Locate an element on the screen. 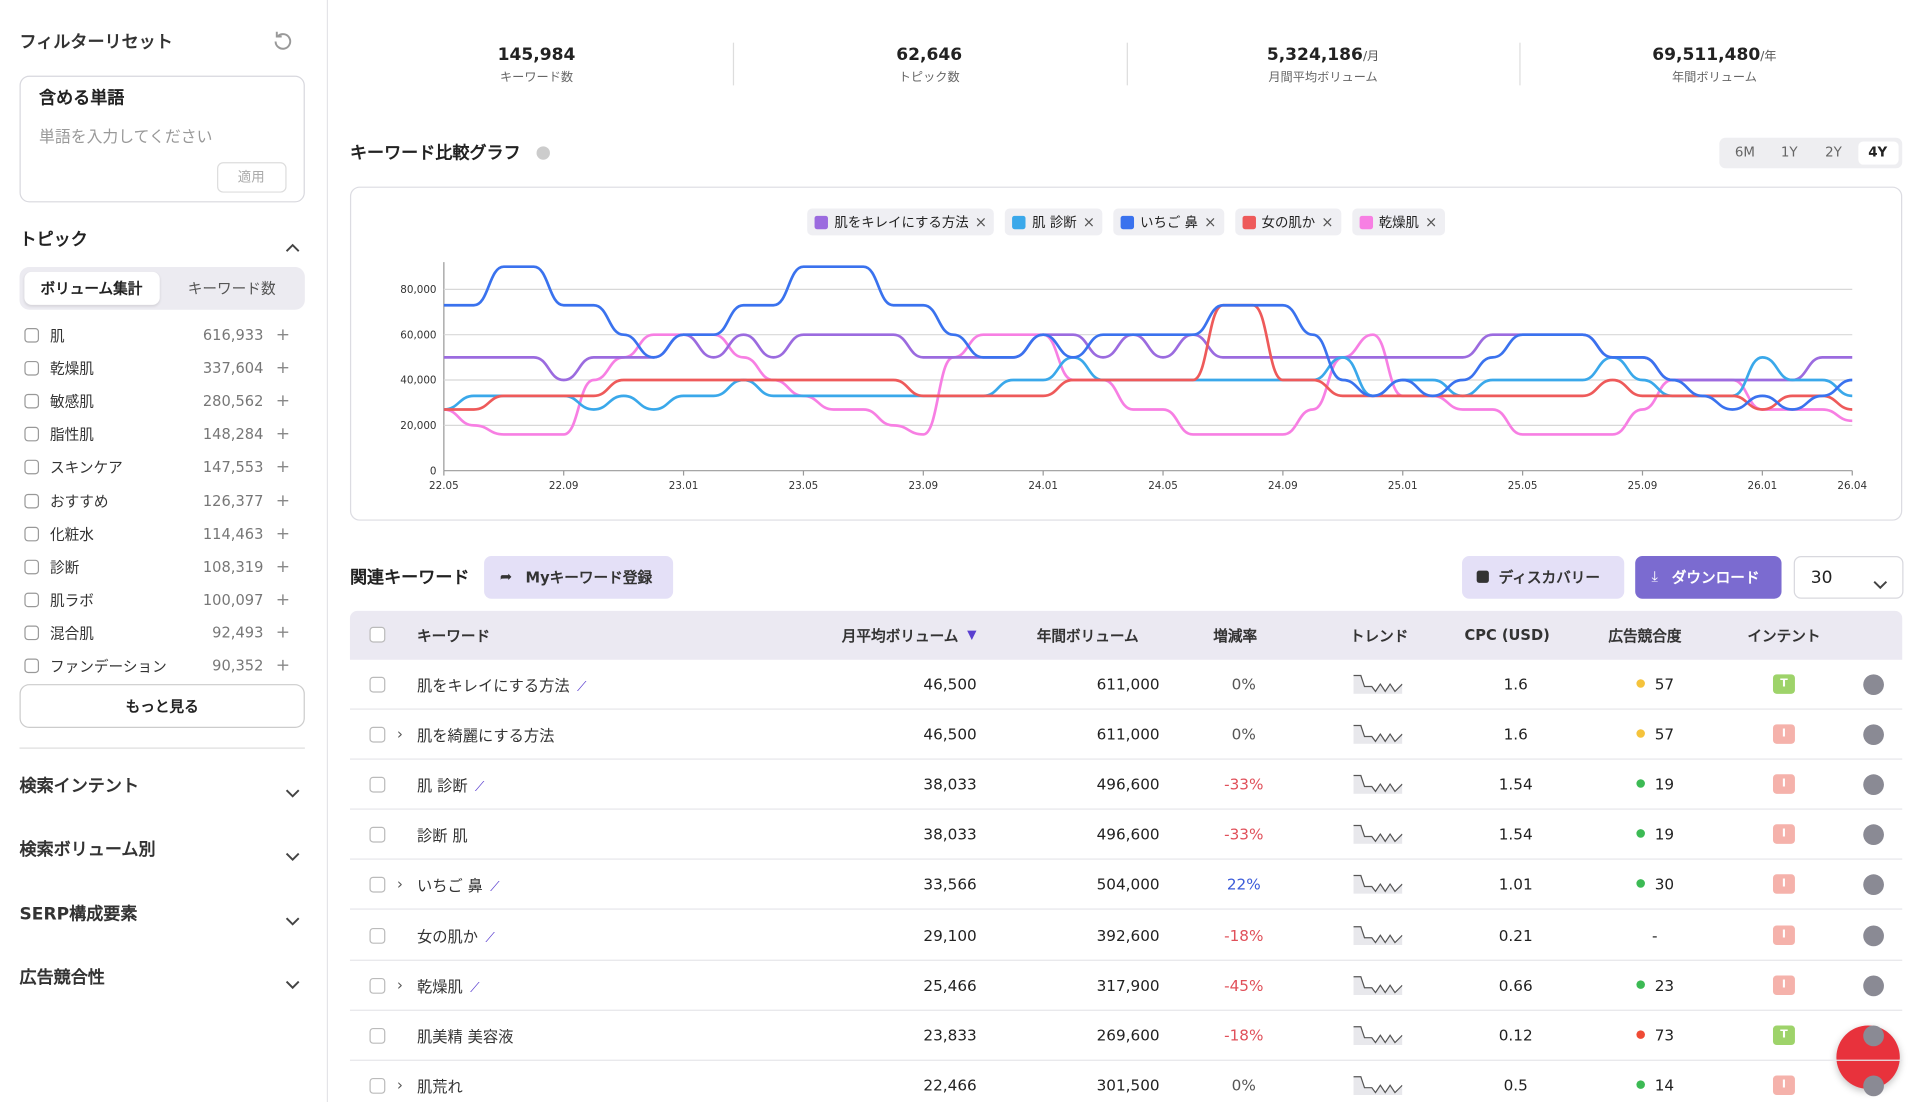  column-header: 広告競合度 is located at coordinates (1645, 636).